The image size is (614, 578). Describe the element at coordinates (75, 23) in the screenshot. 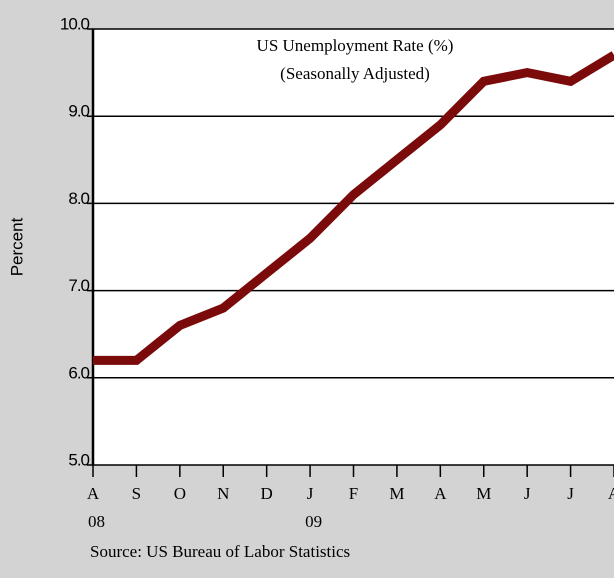

I see `y-tick-label: 10.0` at that location.